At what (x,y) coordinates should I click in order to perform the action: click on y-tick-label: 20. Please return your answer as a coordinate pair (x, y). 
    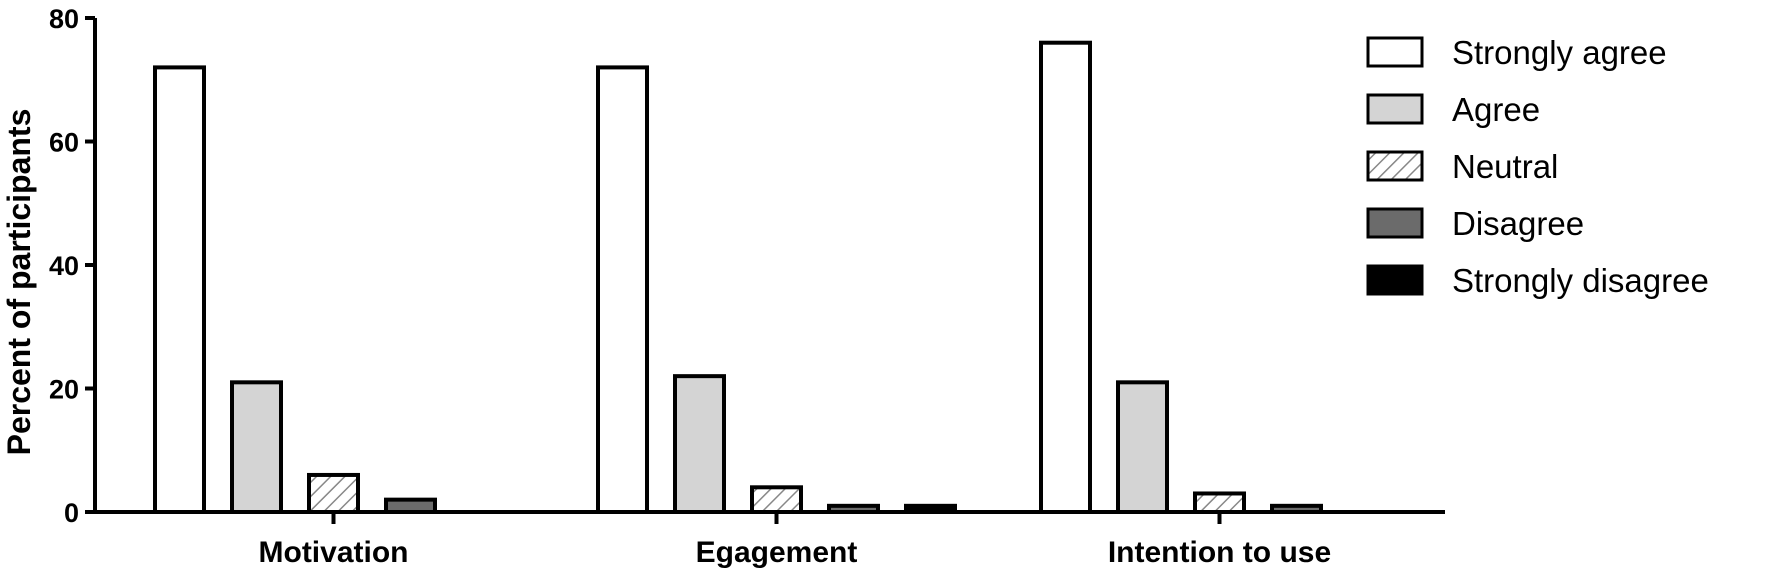
    Looking at the image, I should click on (64, 390).